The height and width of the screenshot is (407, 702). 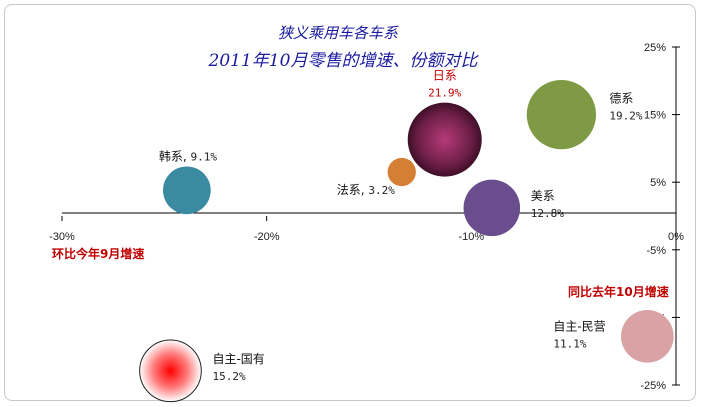 I want to click on y-axis-note: 同比去年10月增速, so click(x=618, y=291).